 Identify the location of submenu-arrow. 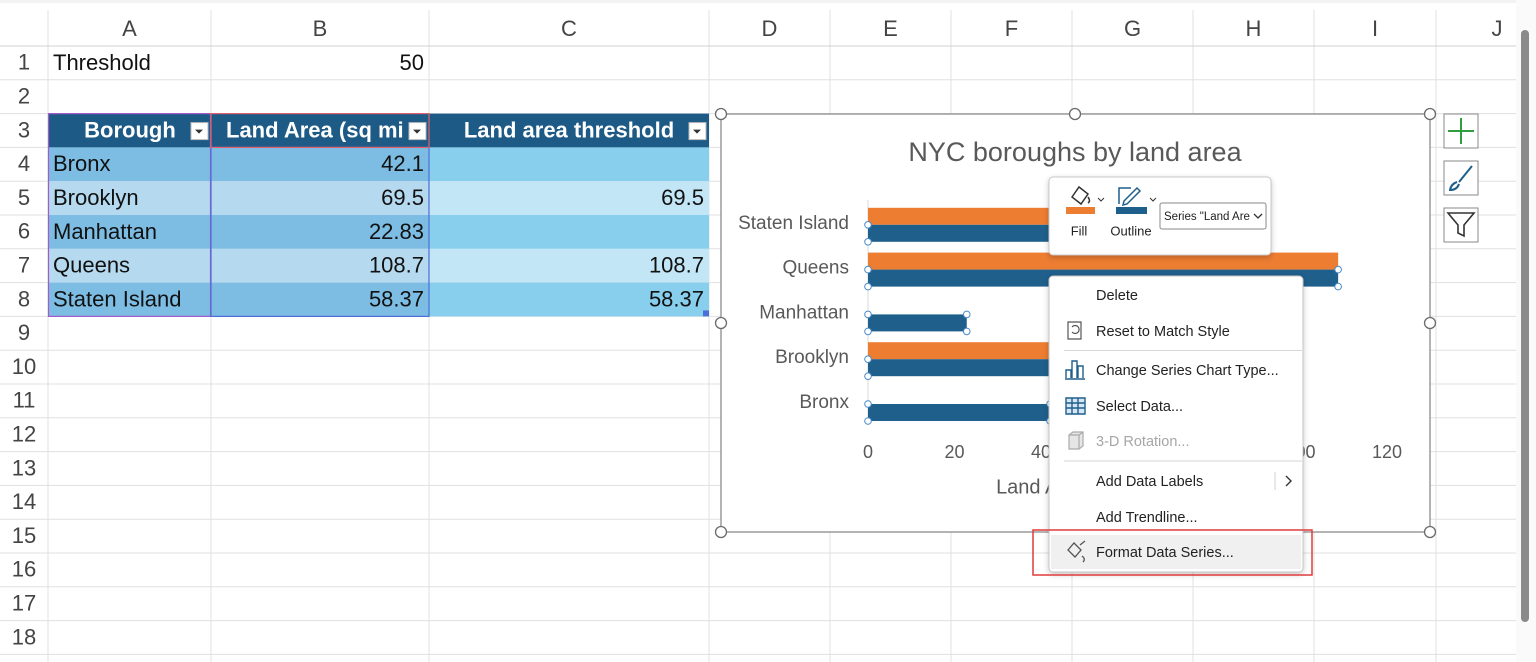
(1288, 481).